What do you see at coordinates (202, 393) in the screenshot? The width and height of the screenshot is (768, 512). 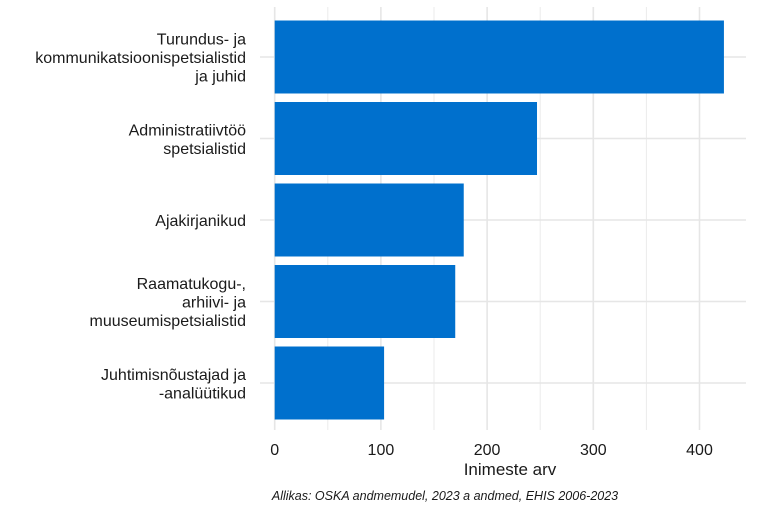 I see `category-label: -analüütikud` at bounding box center [202, 393].